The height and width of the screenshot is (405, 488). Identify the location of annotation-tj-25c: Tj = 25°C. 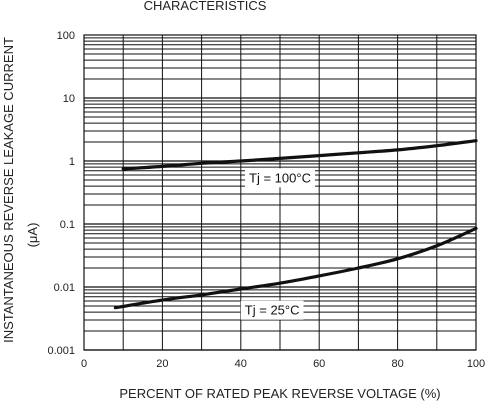
(272, 310).